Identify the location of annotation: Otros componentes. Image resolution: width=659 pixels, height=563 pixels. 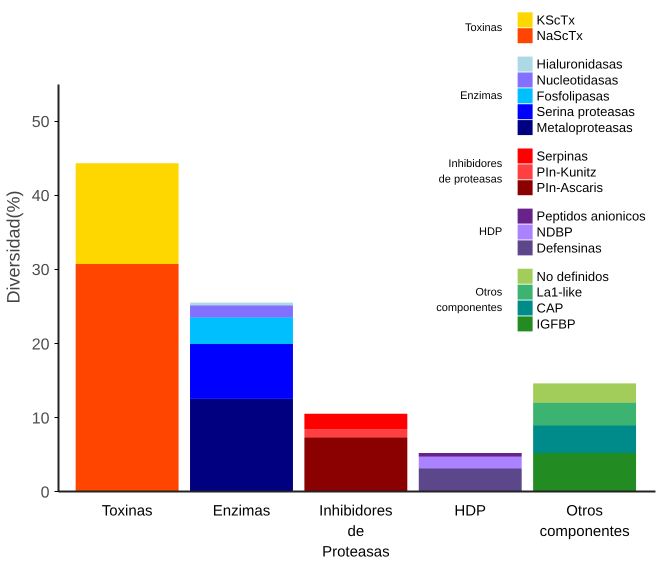
(469, 300).